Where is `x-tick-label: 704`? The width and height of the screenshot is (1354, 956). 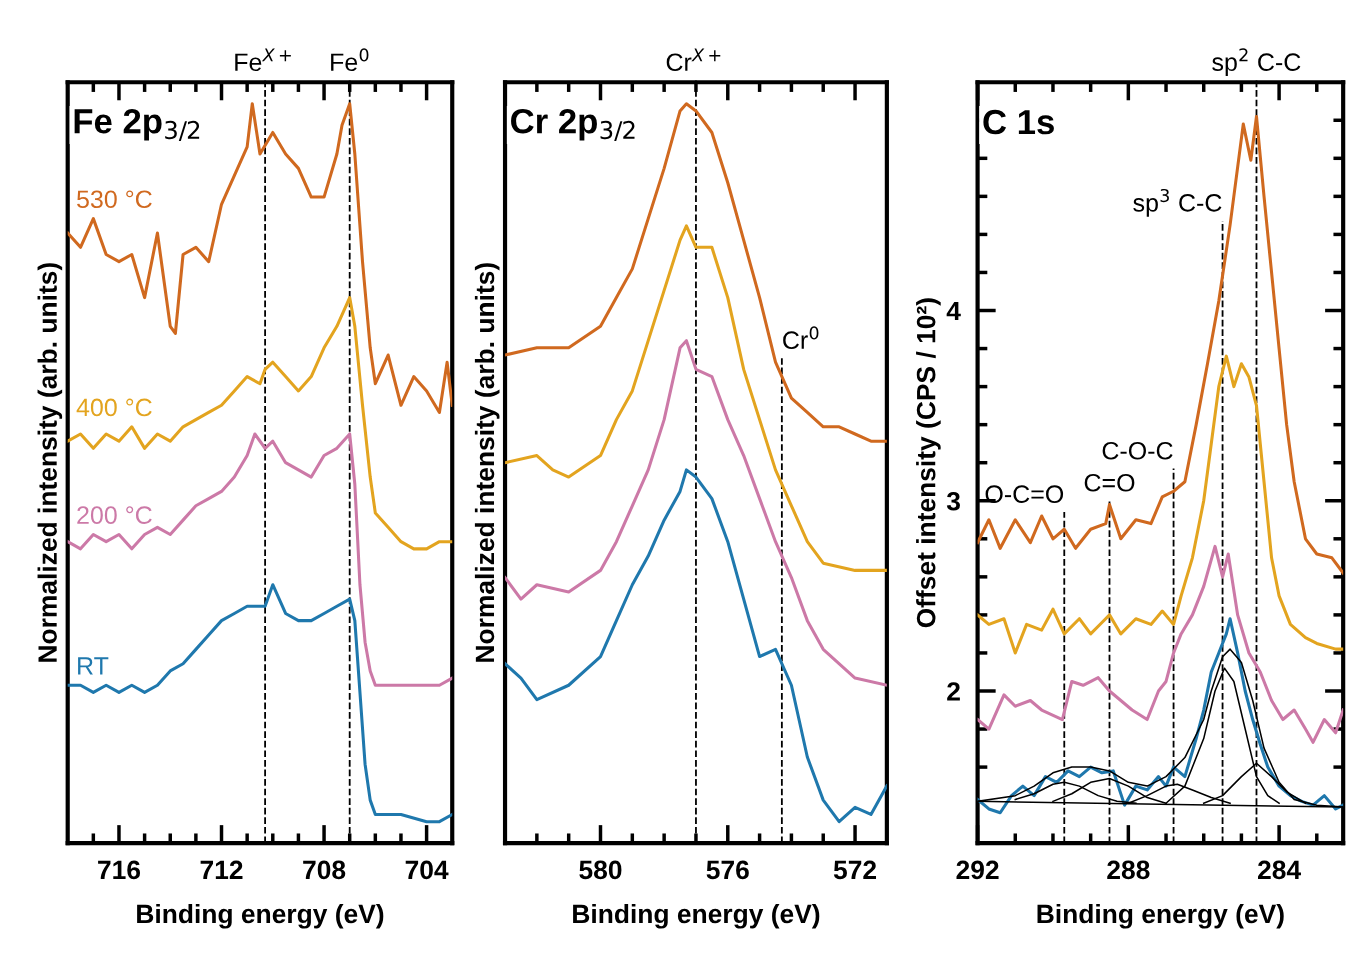 x-tick-label: 704 is located at coordinates (427, 870).